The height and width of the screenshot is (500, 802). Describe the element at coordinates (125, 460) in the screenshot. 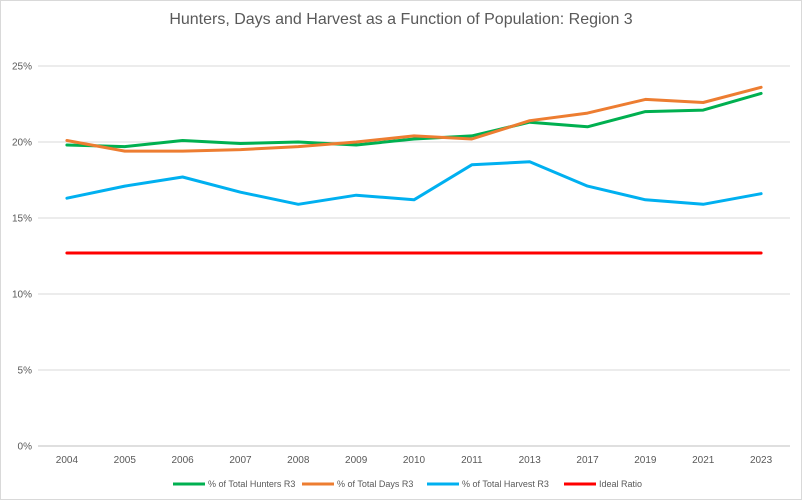

I see `x-tick-label: 2005` at that location.